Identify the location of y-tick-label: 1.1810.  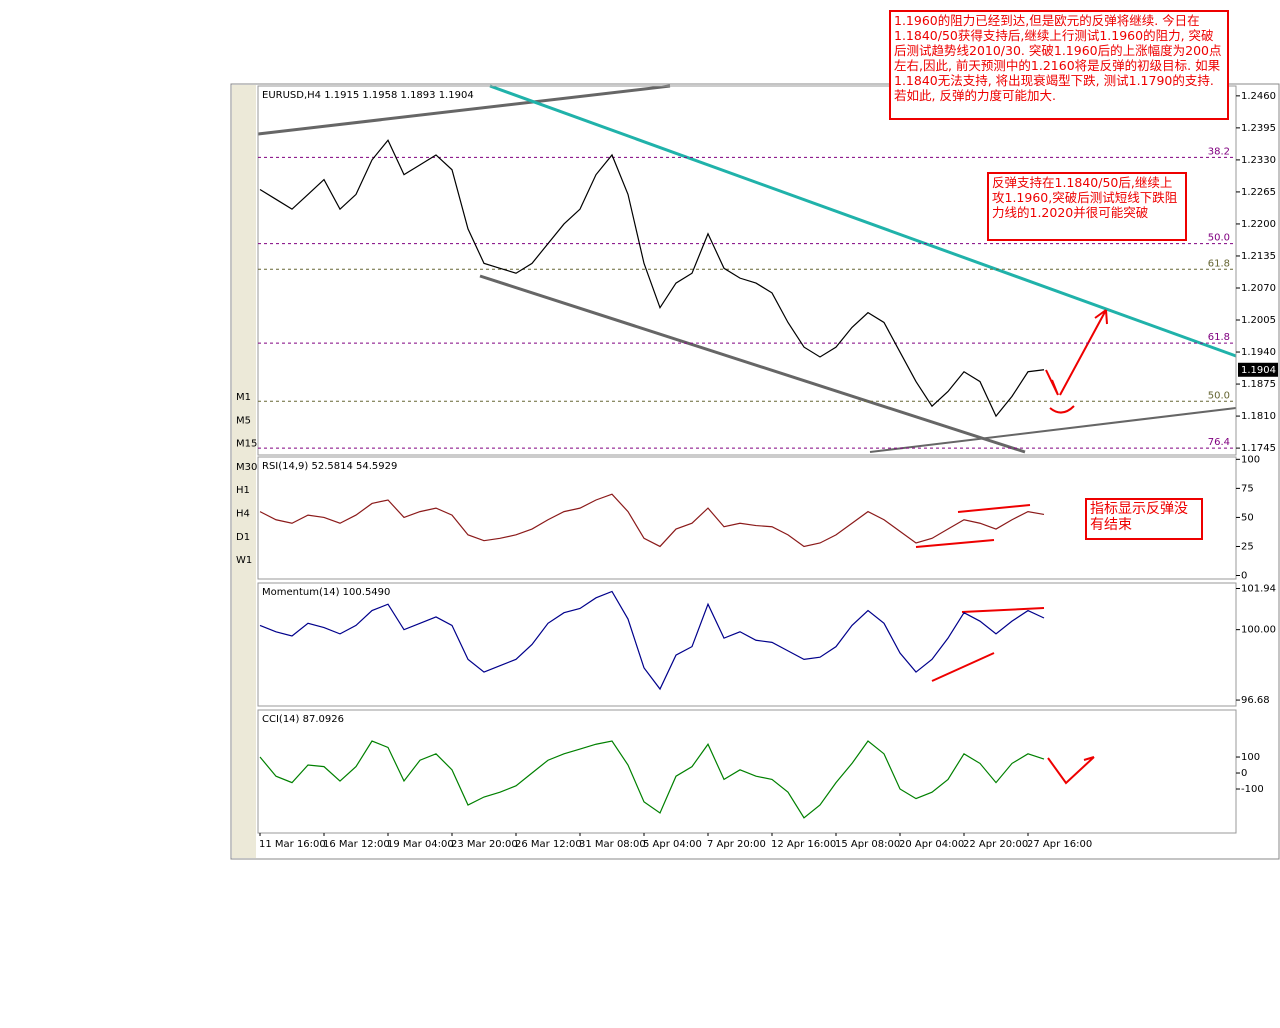
(1258, 416).